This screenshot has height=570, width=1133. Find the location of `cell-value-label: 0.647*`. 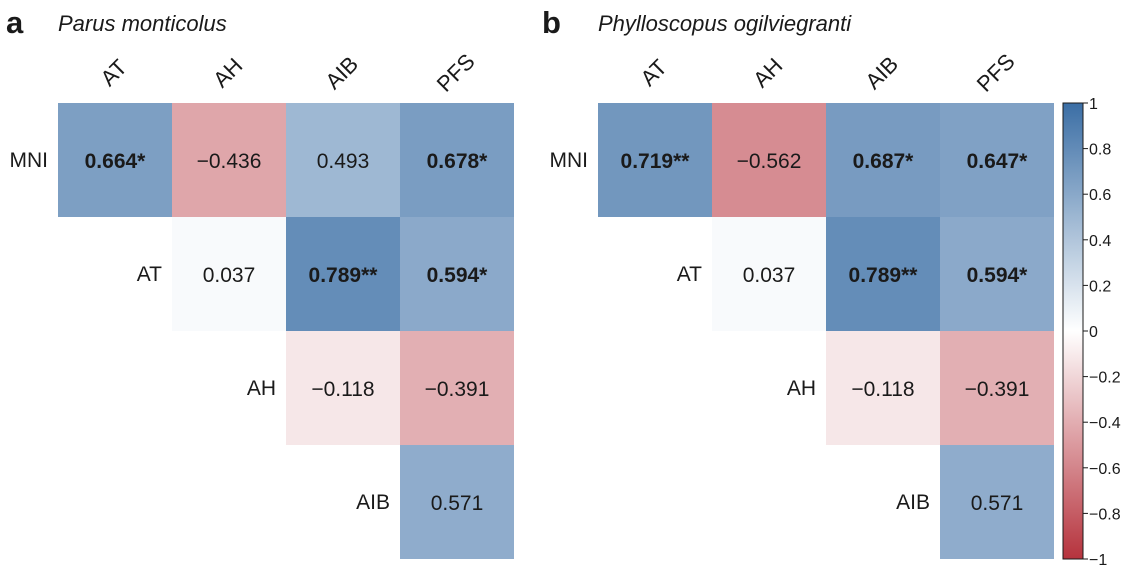

cell-value-label: 0.647* is located at coordinates (998, 161).